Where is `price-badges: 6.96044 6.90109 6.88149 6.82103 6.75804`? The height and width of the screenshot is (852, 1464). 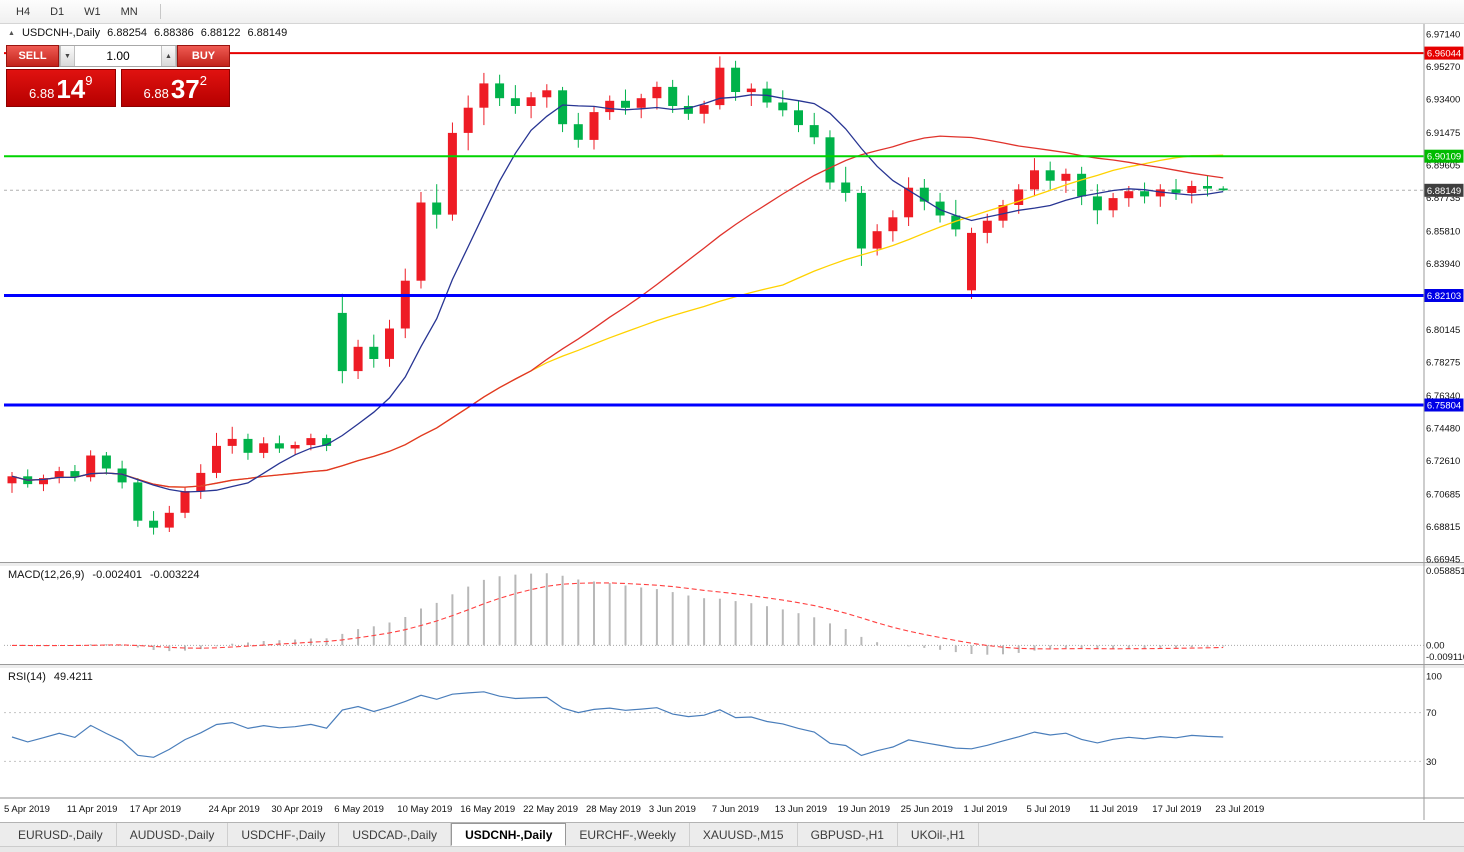 price-badges: 6.96044 6.90109 6.88149 6.82103 6.75804 is located at coordinates (1444, 229).